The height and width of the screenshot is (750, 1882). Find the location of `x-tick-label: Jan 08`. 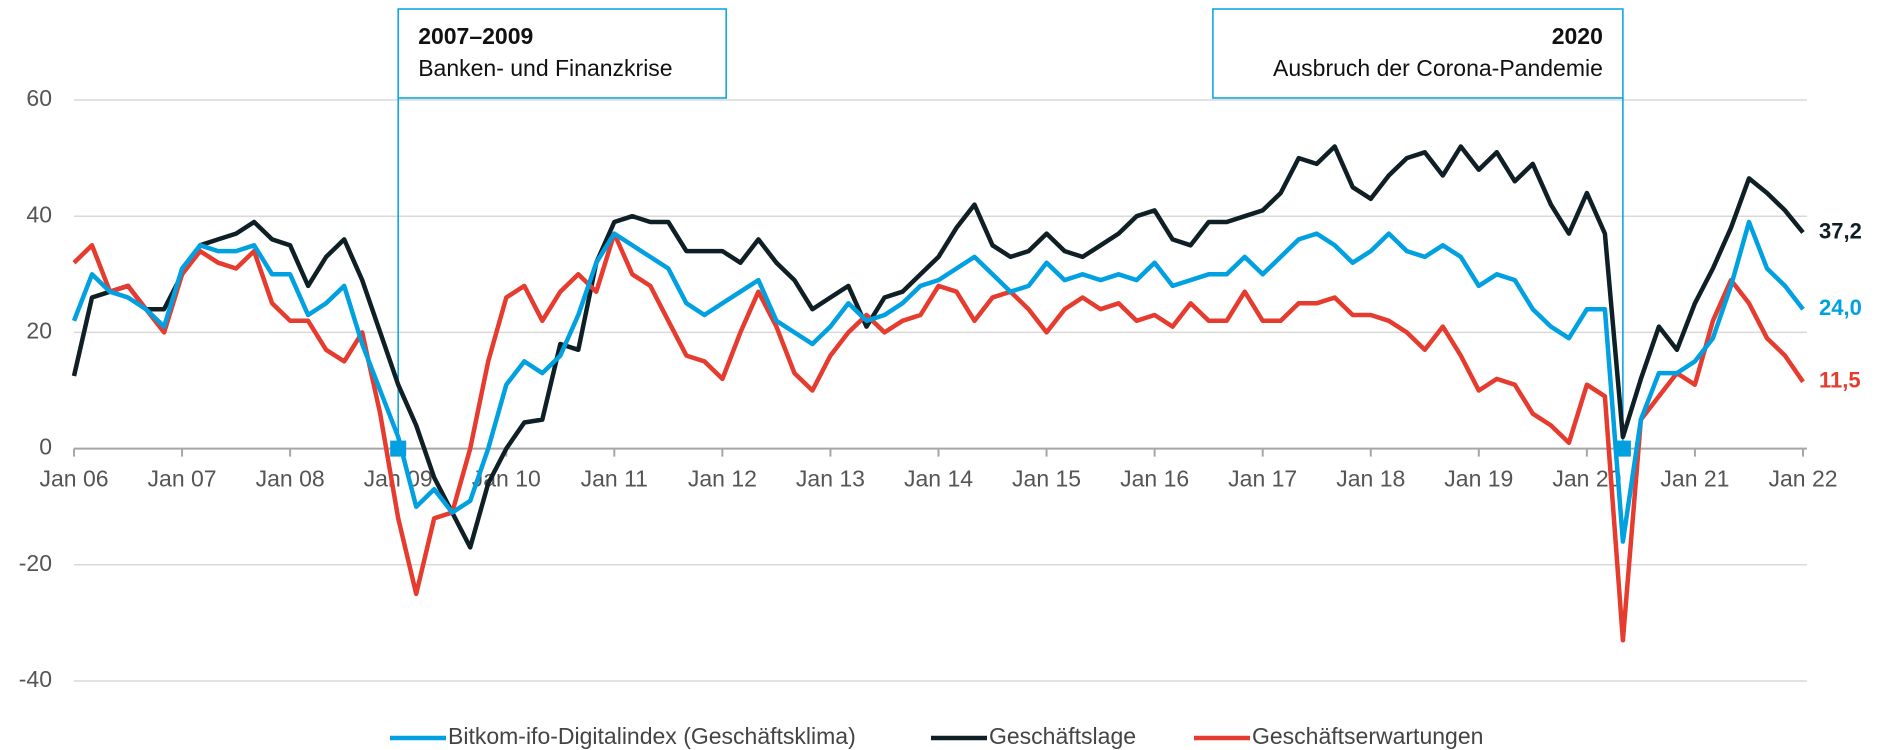

x-tick-label: Jan 08 is located at coordinates (290, 479).